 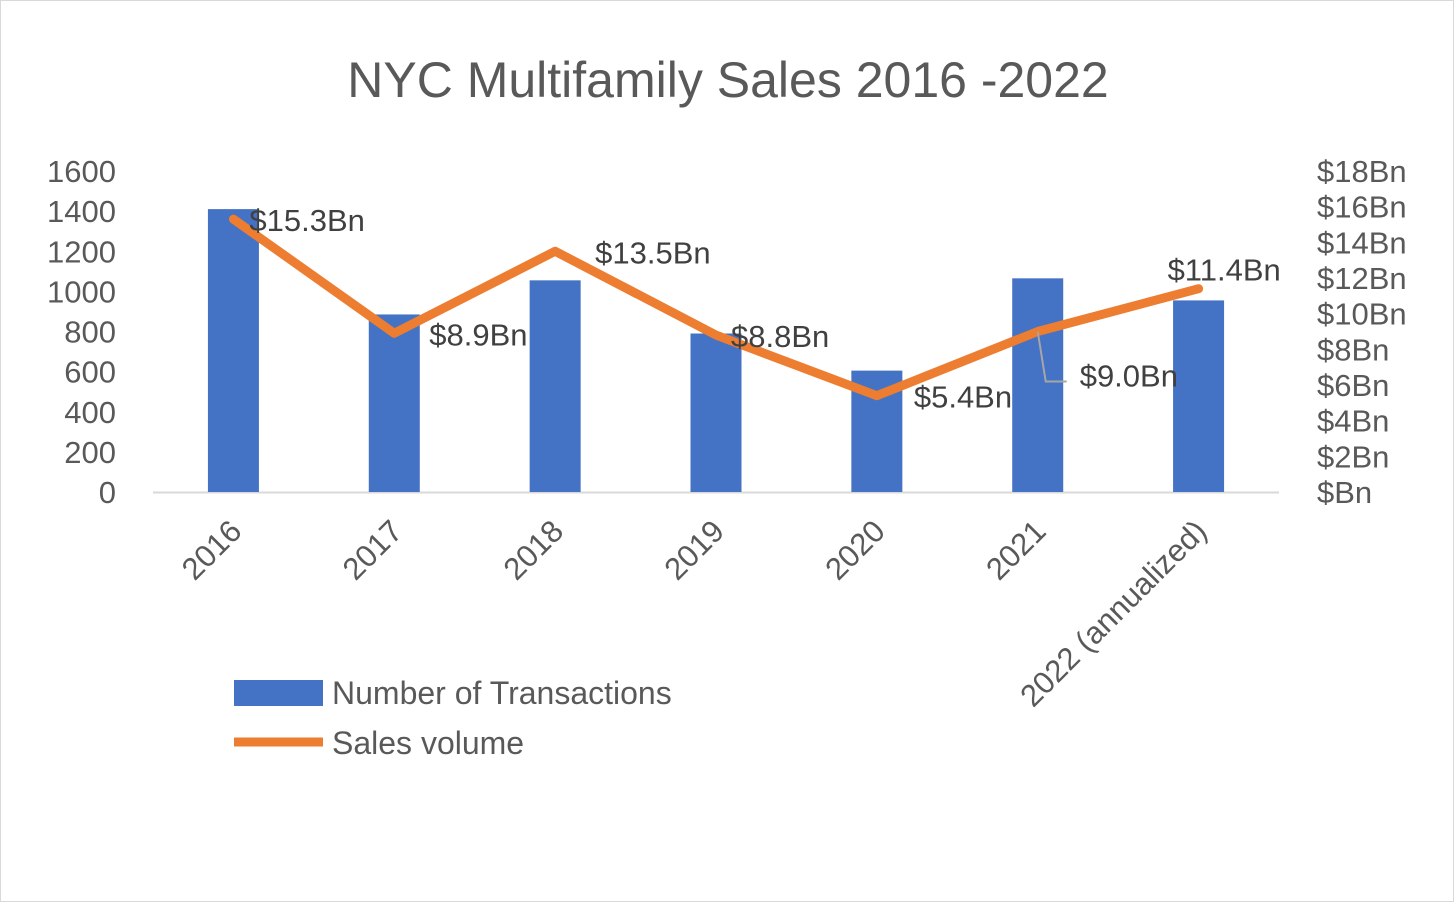 I want to click on left-axis-tick-label: 400, so click(x=90, y=412).